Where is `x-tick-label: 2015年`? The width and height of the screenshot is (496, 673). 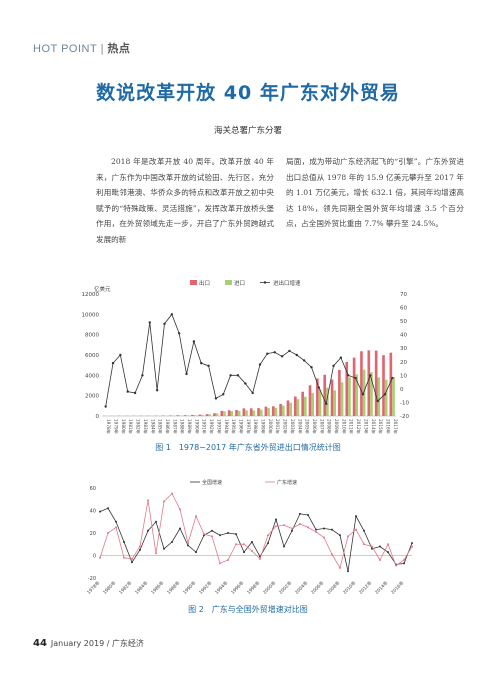
x-tick-label: 2015年 is located at coordinates (380, 426).